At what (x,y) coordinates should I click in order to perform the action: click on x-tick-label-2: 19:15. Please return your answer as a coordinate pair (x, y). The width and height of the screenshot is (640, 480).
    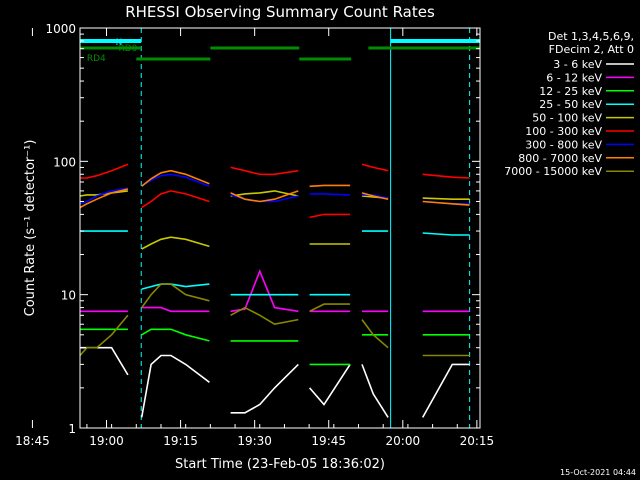
    Looking at the image, I should click on (180, 441).